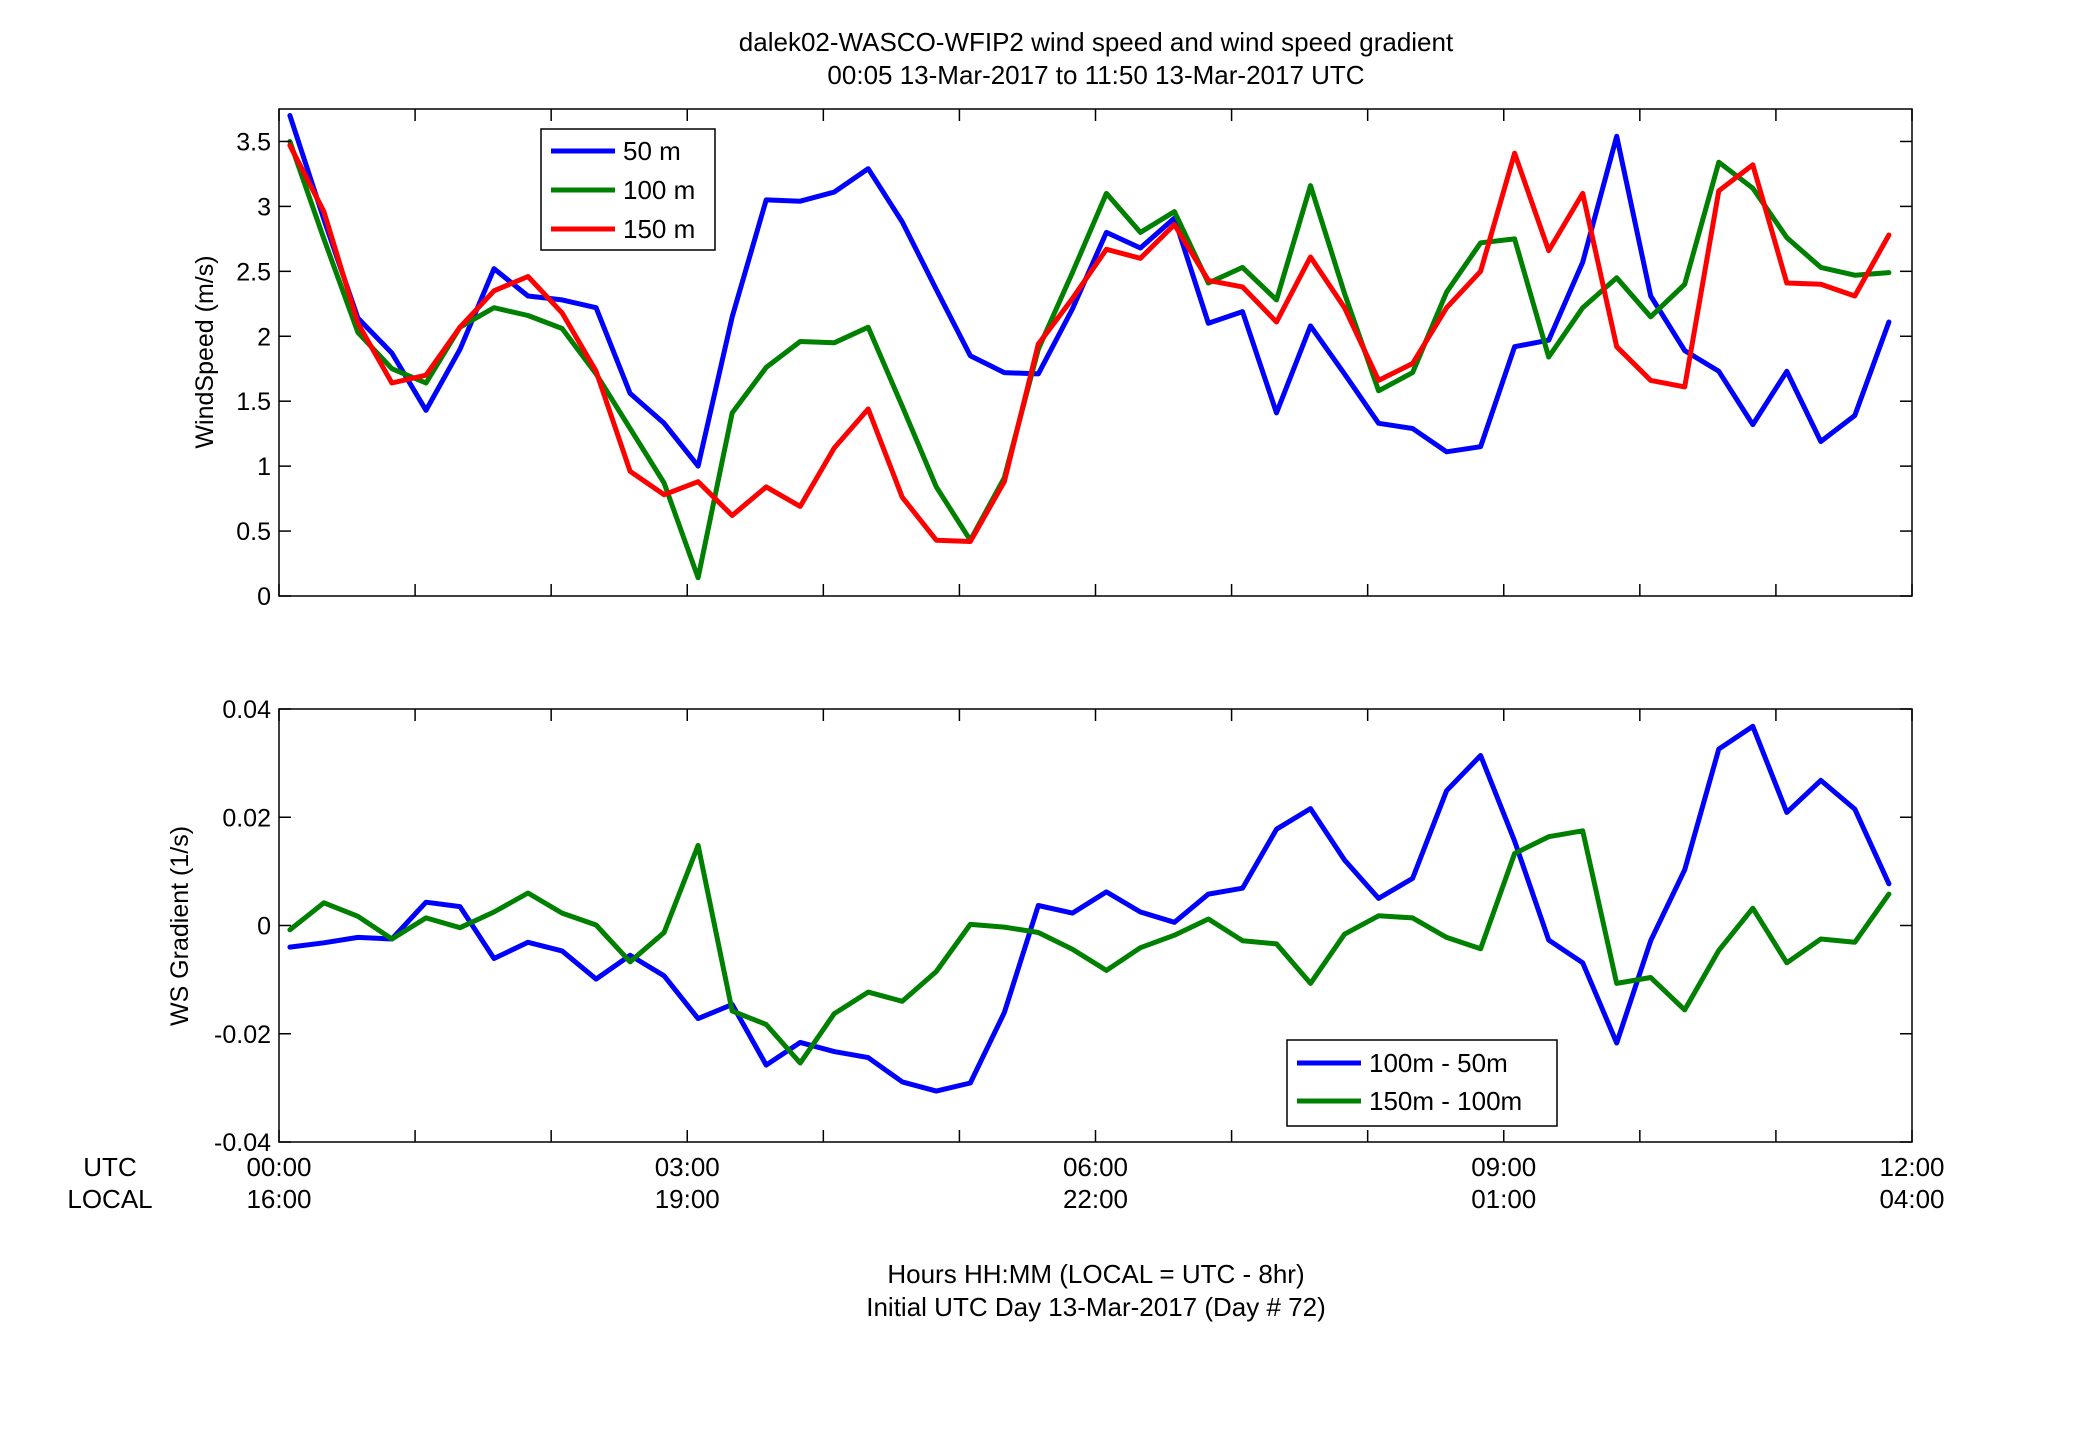 Image resolution: width=2098 pixels, height=1430 pixels. What do you see at coordinates (278, 1199) in the screenshot?
I see `x-tick-label-local: 16:00` at bounding box center [278, 1199].